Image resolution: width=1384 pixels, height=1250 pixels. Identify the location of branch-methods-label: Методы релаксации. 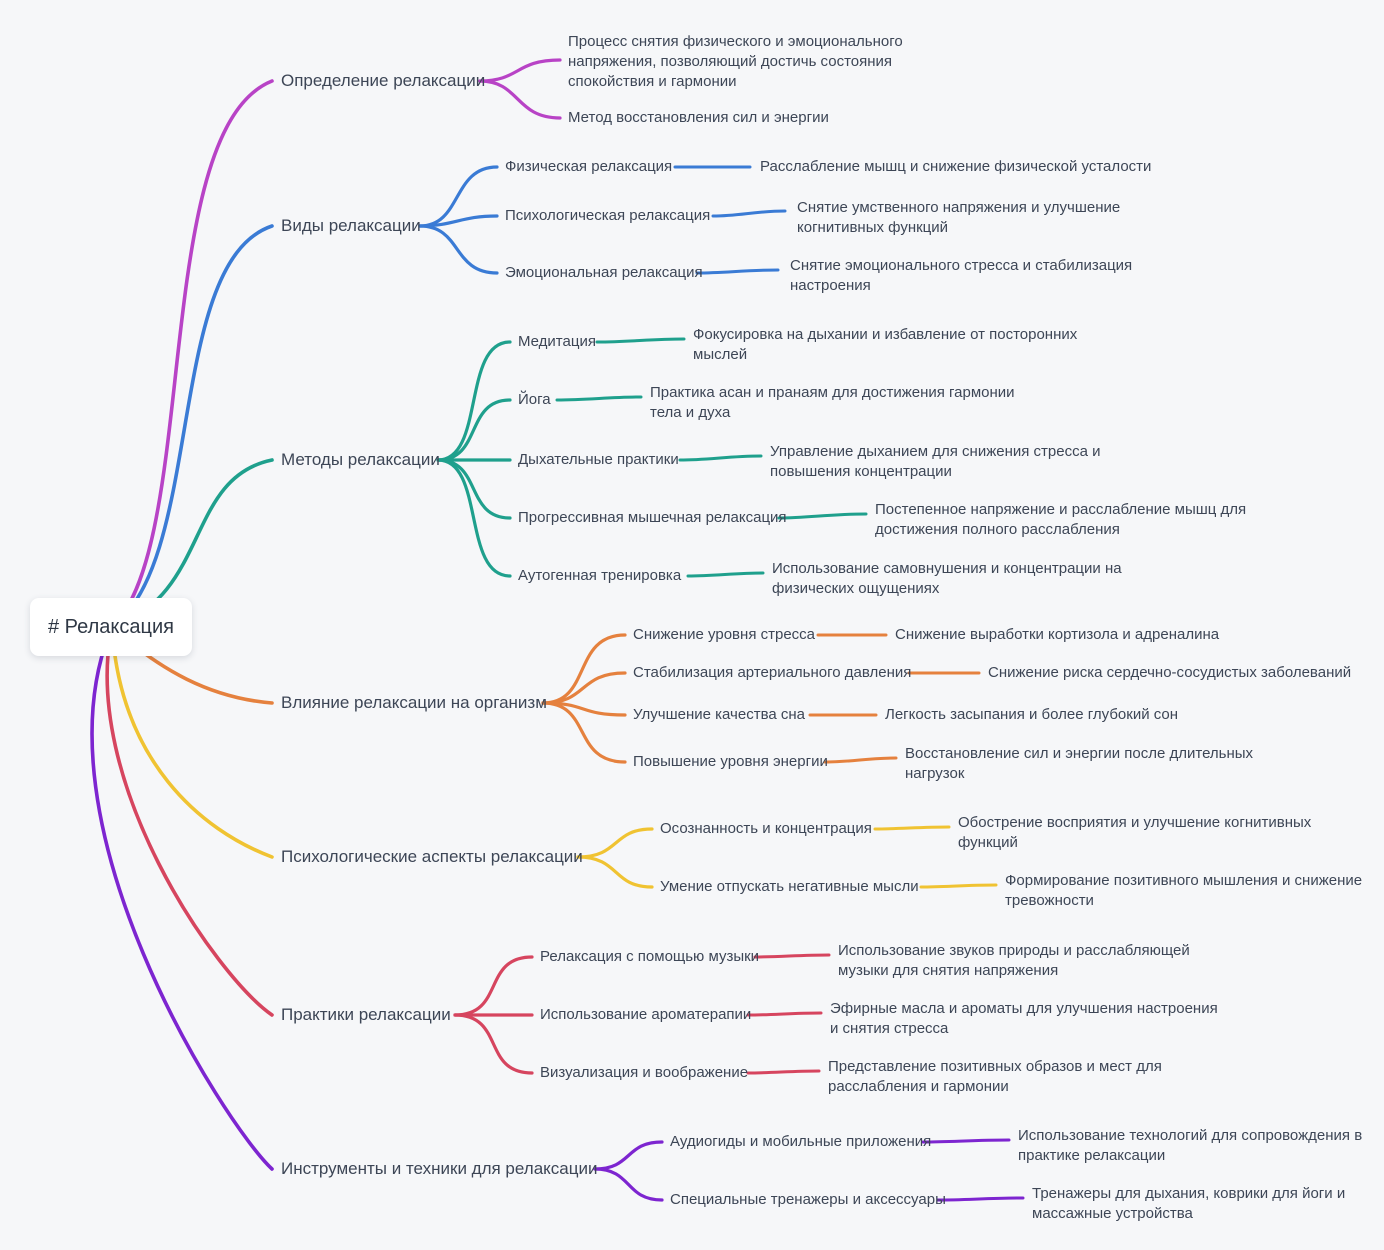
(360, 459).